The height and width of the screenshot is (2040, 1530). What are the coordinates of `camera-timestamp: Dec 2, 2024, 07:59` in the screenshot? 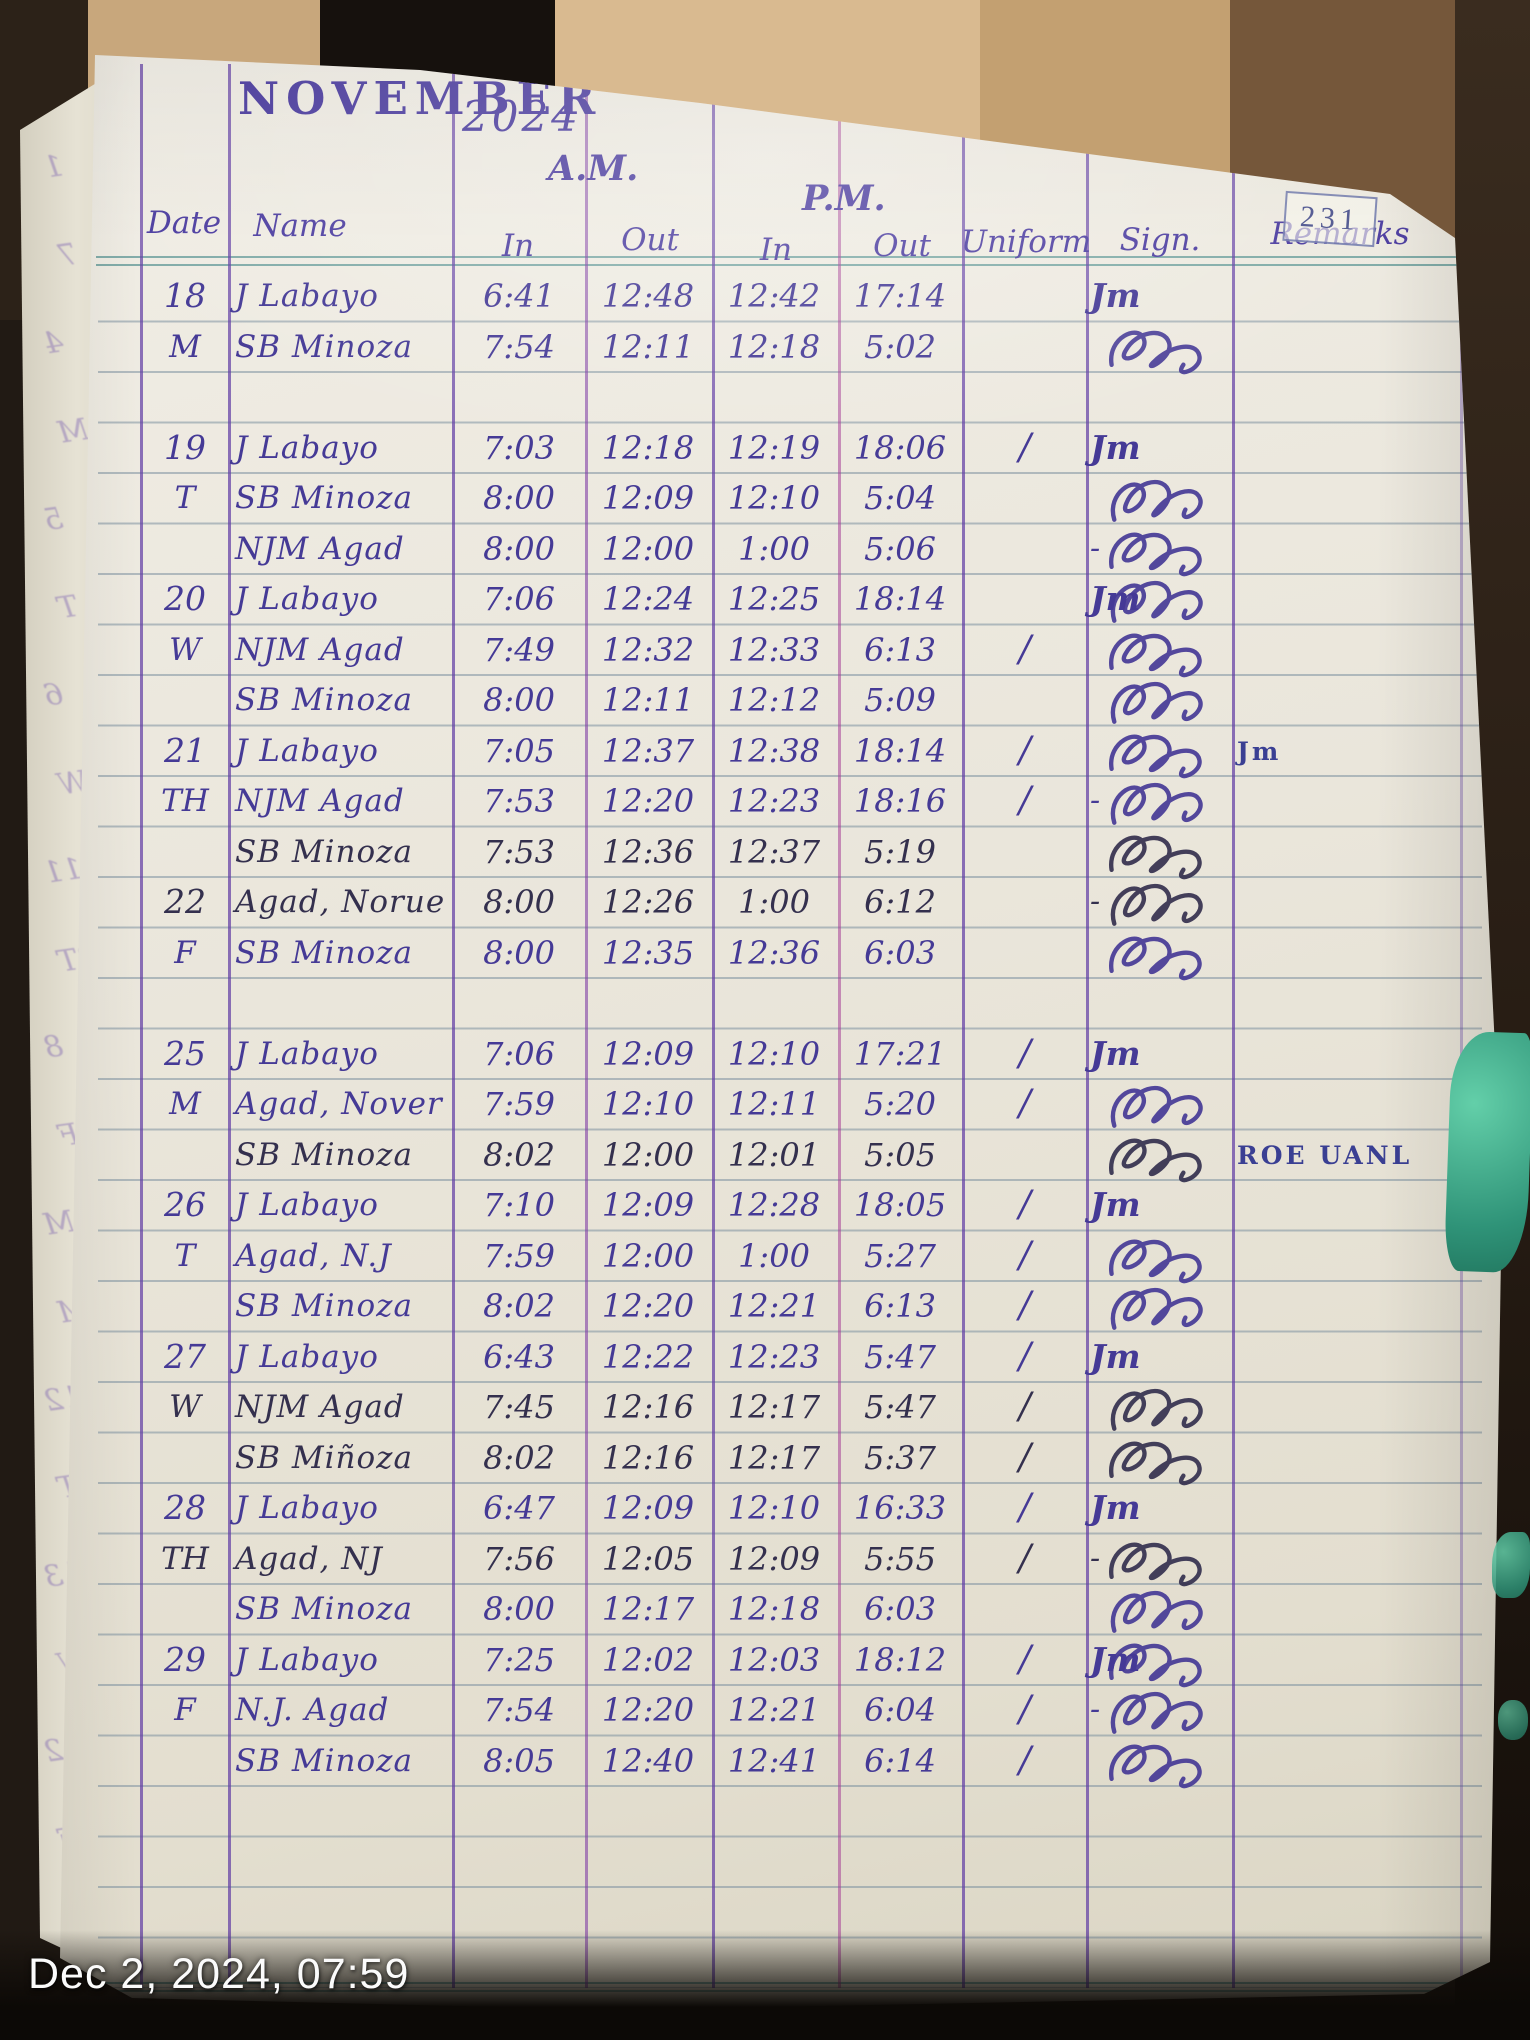 It's located at (219, 1974).